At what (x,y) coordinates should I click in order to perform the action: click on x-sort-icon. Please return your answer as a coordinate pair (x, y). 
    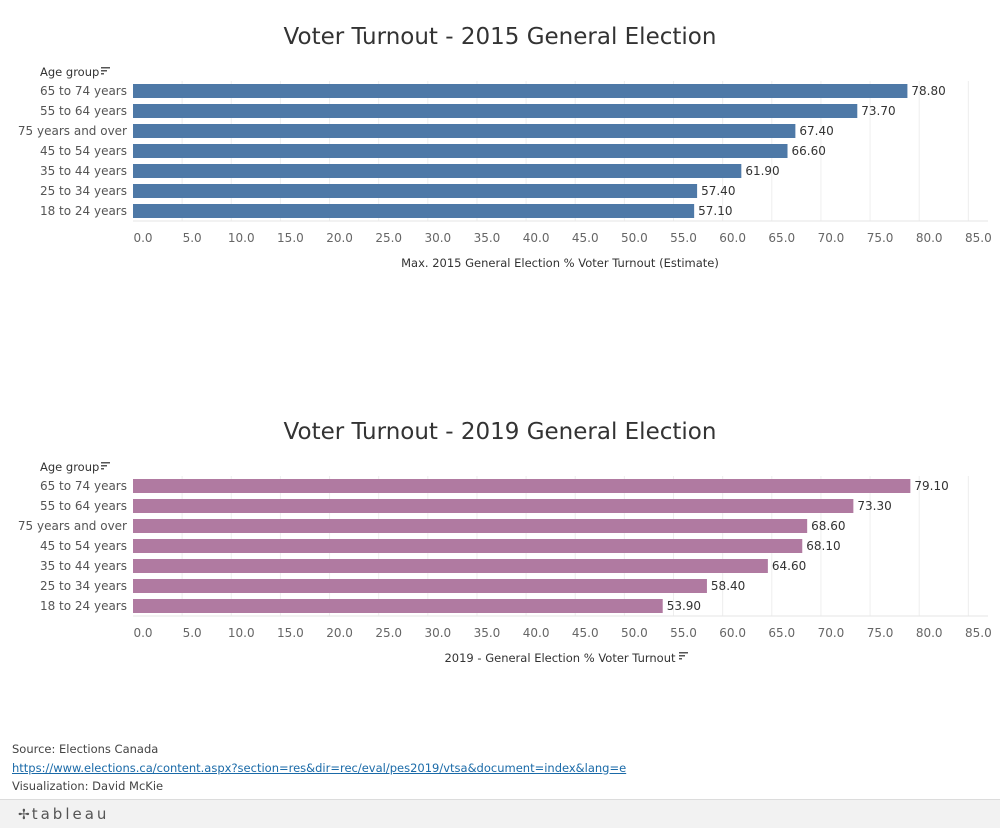
    Looking at the image, I should click on (683, 656).